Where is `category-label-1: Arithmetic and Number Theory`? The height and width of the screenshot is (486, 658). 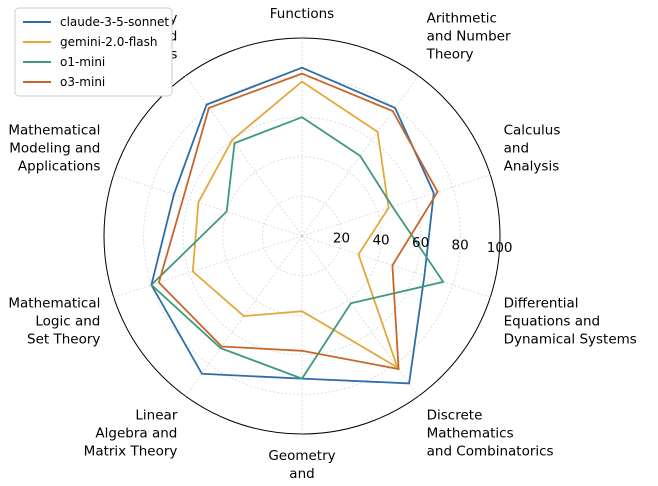 category-label-1: Arithmetic and Number Theory is located at coordinates (468, 36).